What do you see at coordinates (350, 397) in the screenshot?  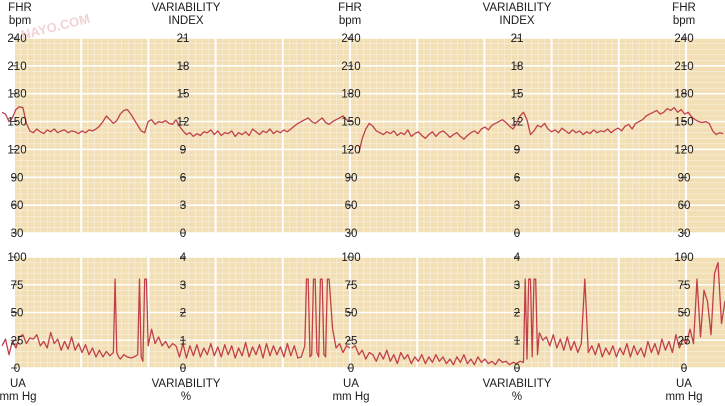 I see `ua-axis-title-2-line2: mm Hg` at bounding box center [350, 397].